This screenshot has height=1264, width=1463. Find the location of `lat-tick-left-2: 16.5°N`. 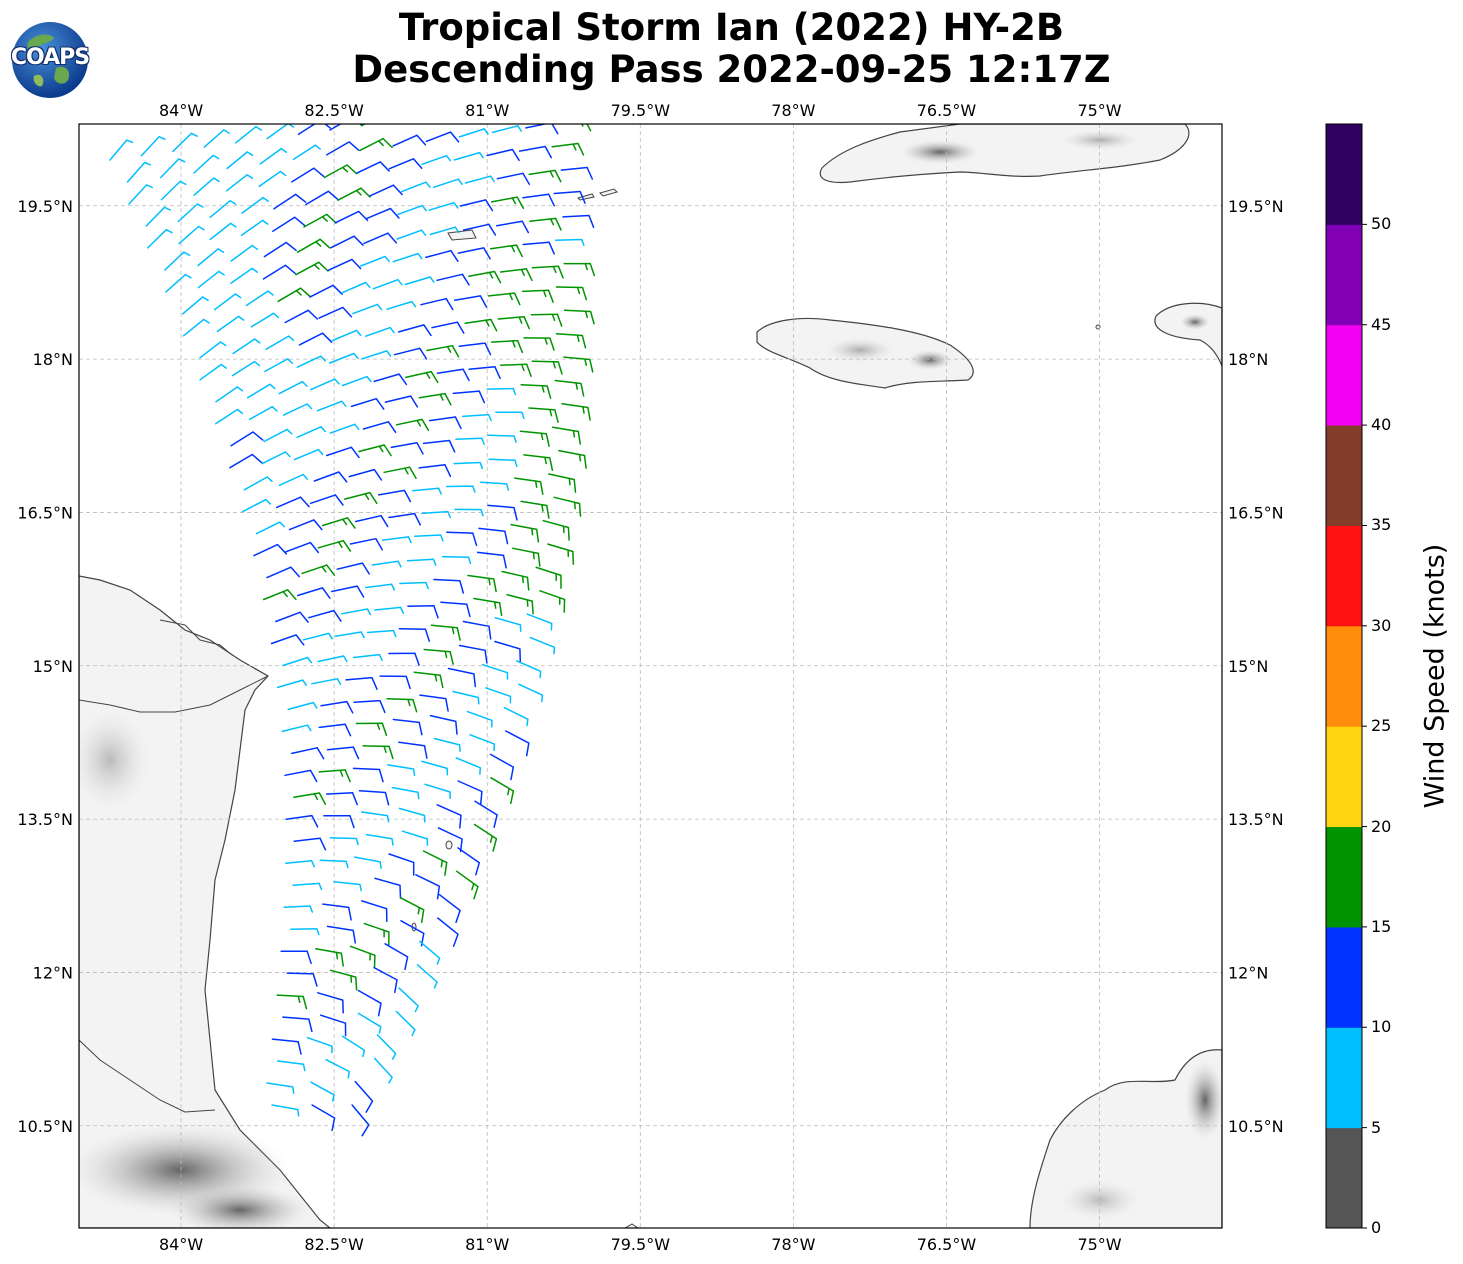

lat-tick-left-2: 16.5°N is located at coordinates (45, 512).